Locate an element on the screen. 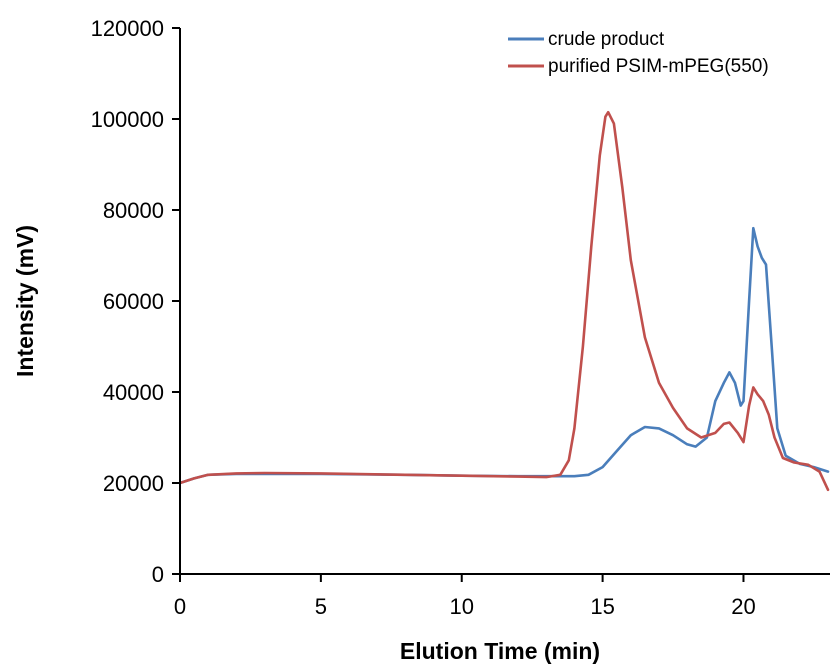 This screenshot has width=830, height=671. y-tick-label: 120000 is located at coordinates (127, 28).